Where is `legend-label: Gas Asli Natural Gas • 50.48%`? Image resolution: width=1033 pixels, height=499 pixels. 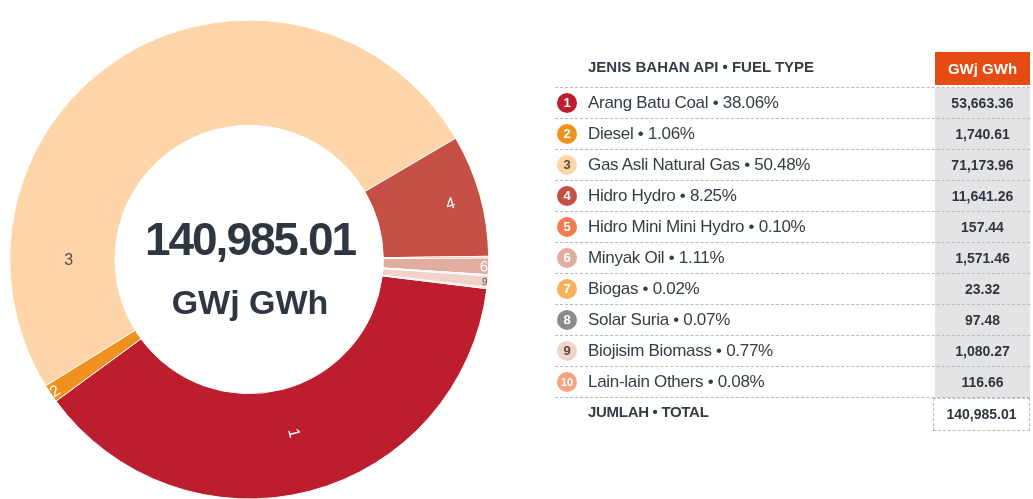
legend-label: Gas Asli Natural Gas • 50.48% is located at coordinates (699, 165).